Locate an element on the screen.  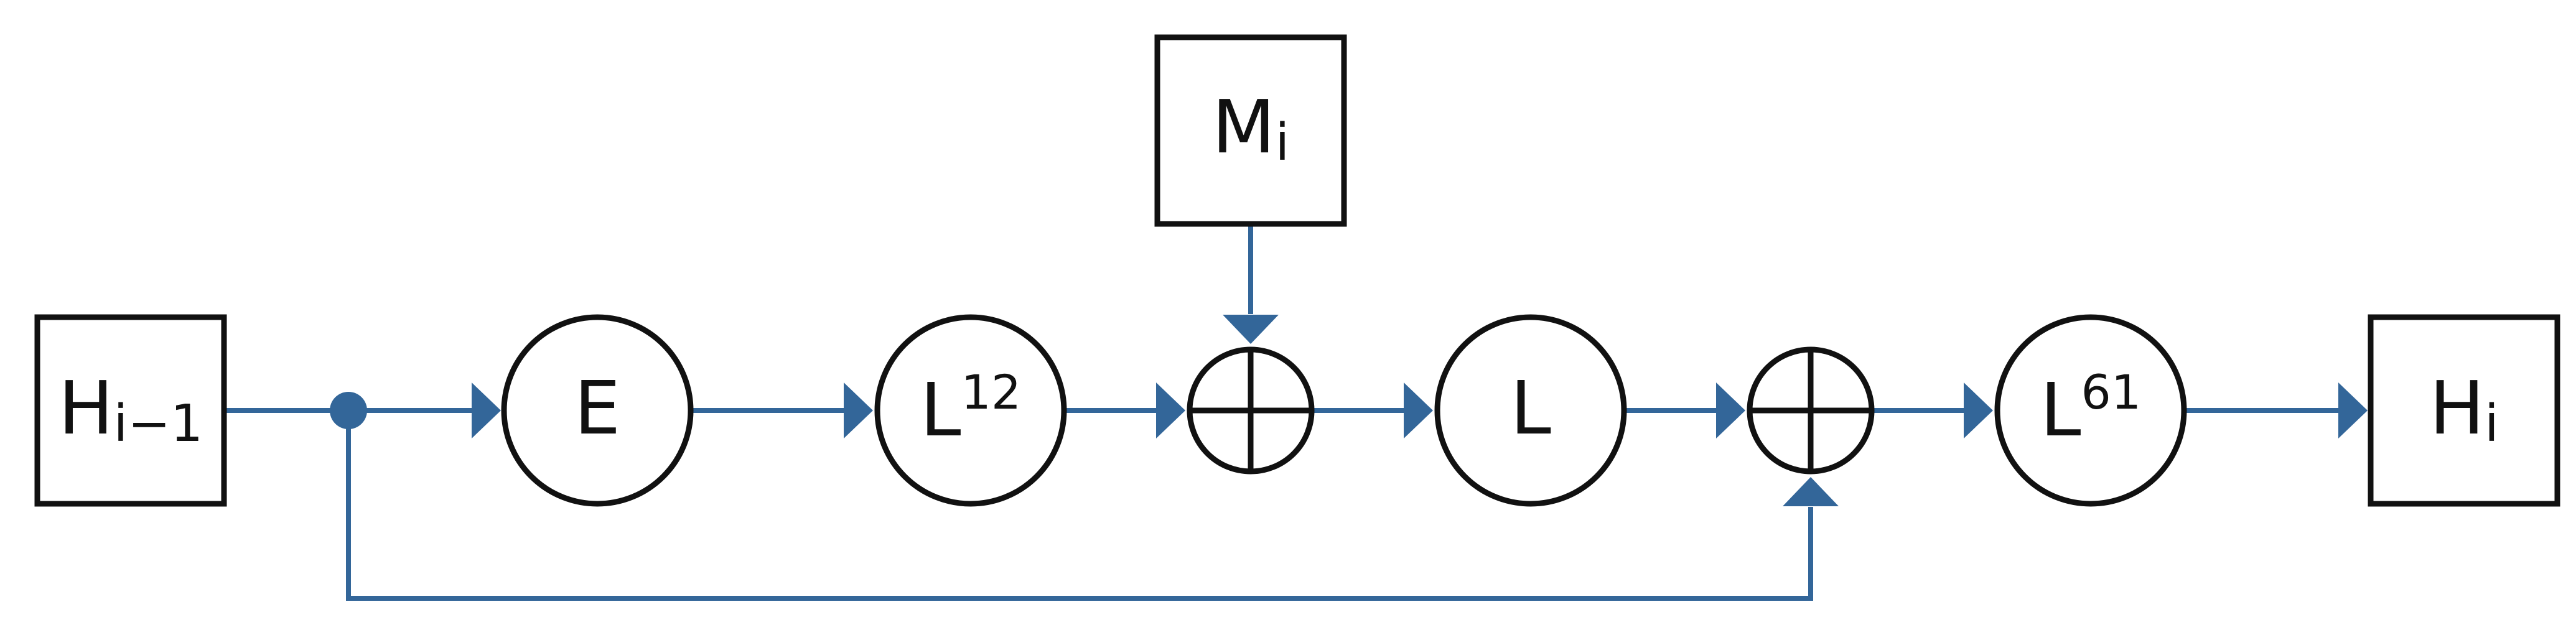
arrowhead-to-e is located at coordinates (486, 410).